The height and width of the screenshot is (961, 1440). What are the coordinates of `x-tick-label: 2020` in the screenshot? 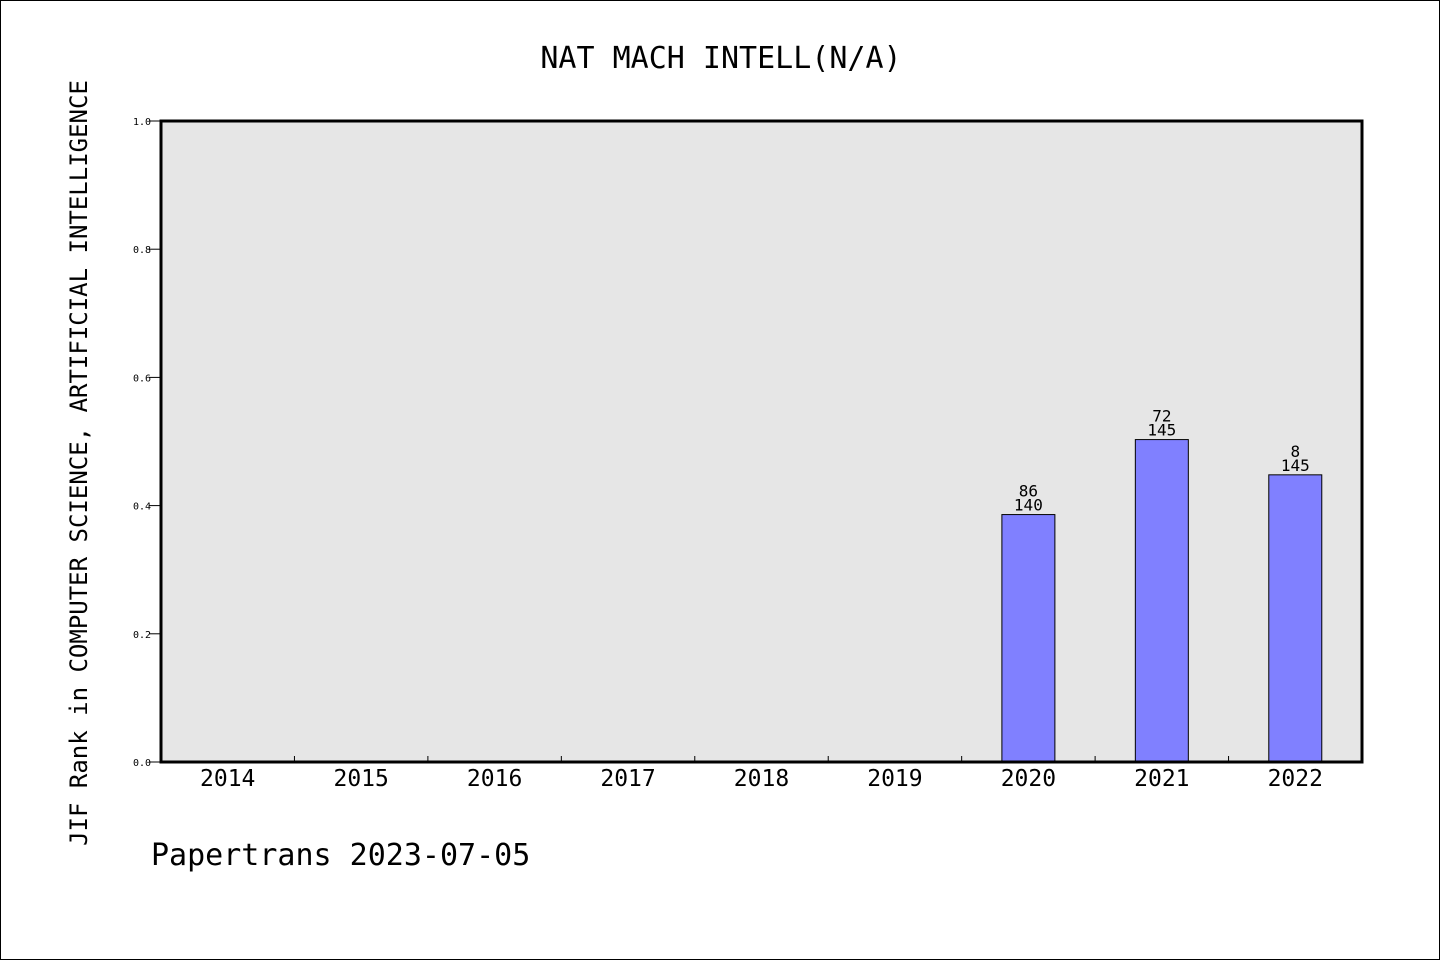 It's located at (1028, 779).